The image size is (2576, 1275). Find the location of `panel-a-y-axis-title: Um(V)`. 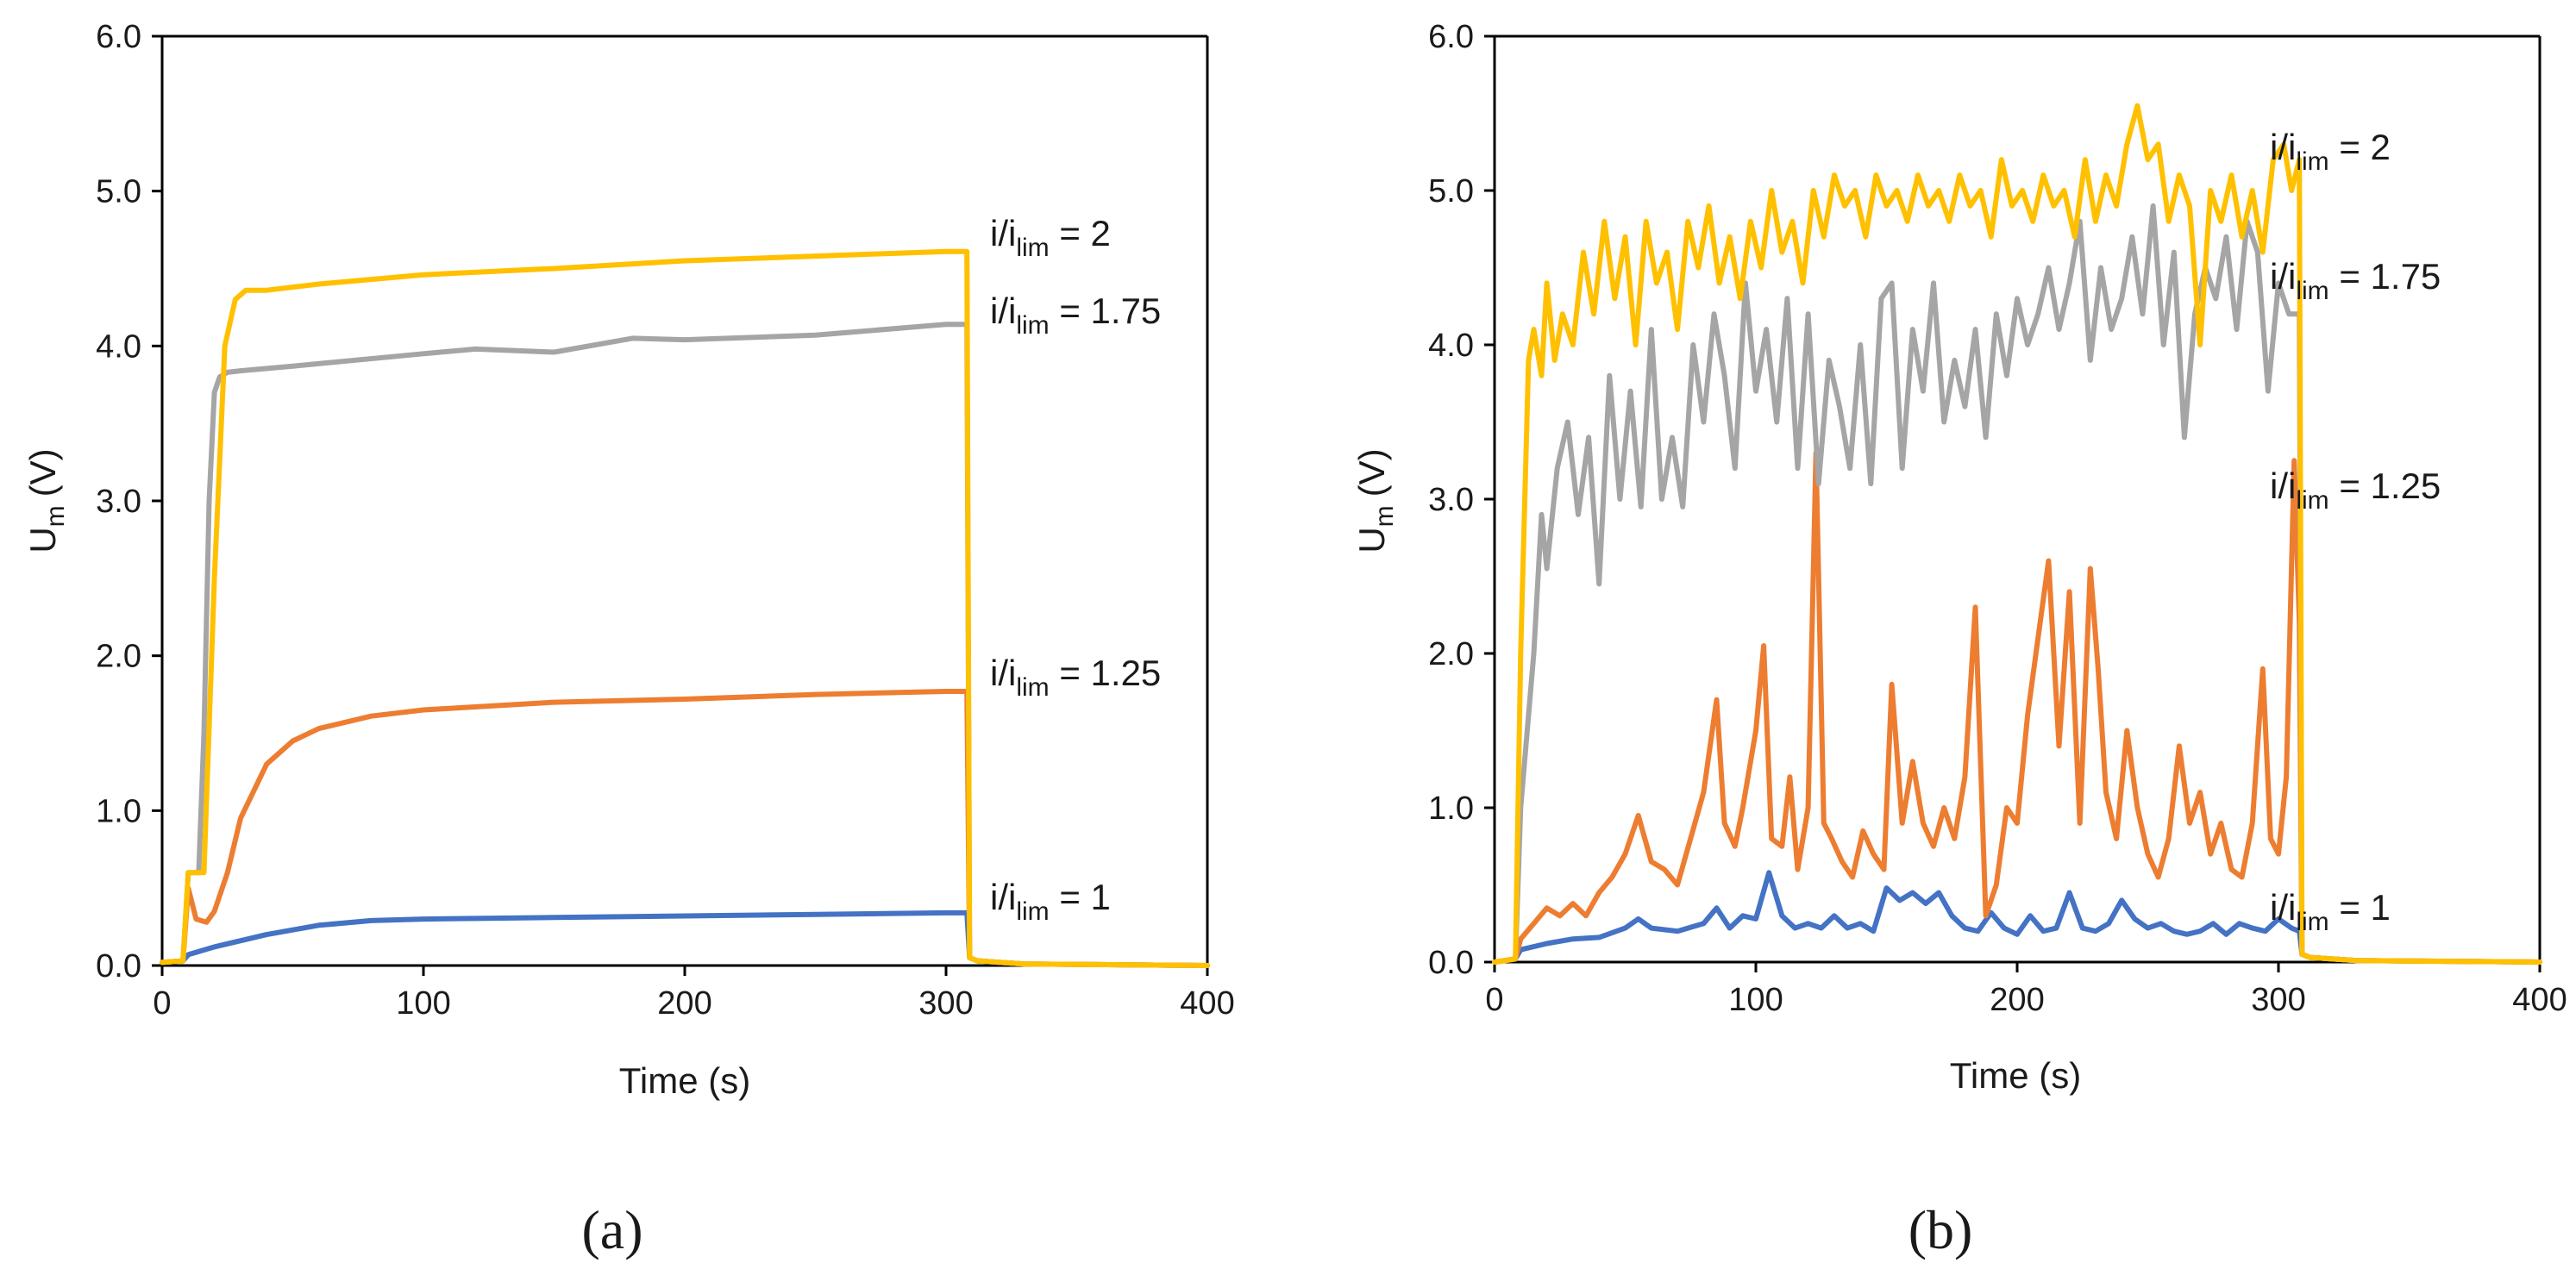

panel-a-y-axis-title: Um(V) is located at coordinates (46, 500).